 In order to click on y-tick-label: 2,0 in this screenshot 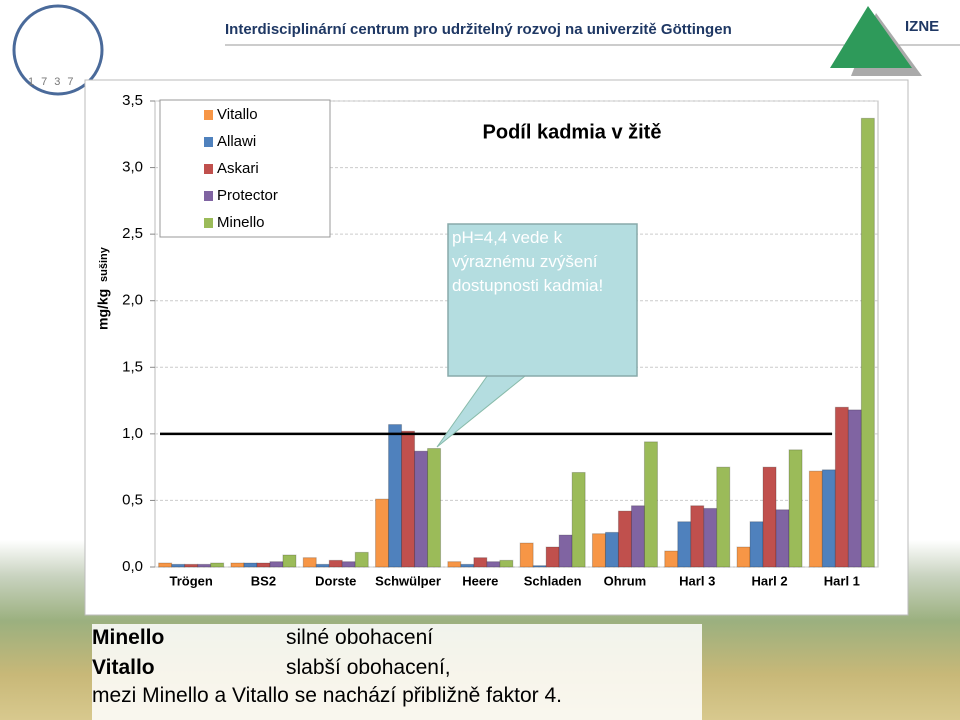, I will do `click(132, 300)`.